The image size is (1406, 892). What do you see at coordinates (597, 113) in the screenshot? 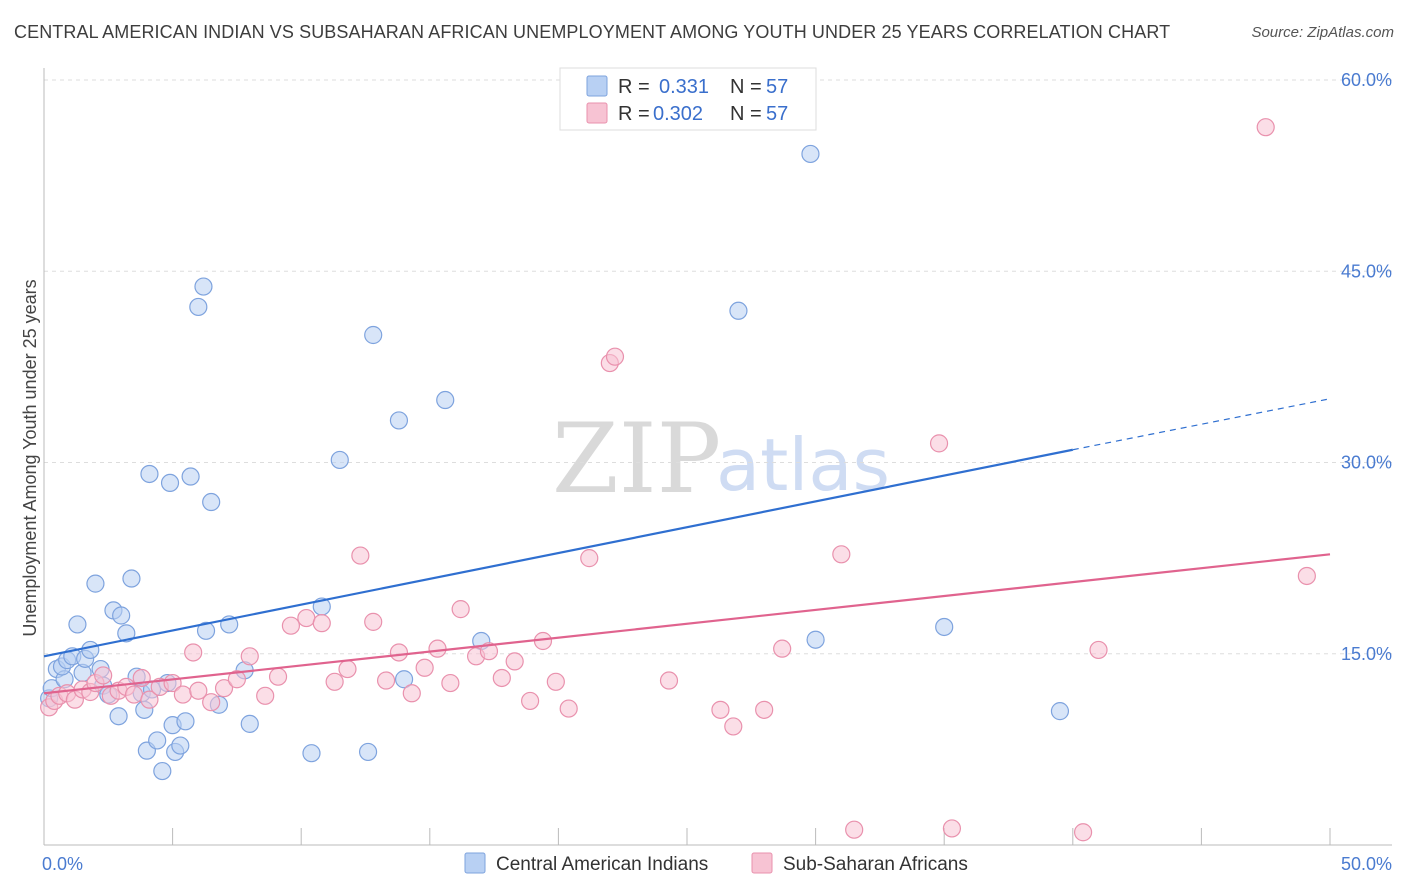
I see `legend-swatch-pink` at bounding box center [597, 113].